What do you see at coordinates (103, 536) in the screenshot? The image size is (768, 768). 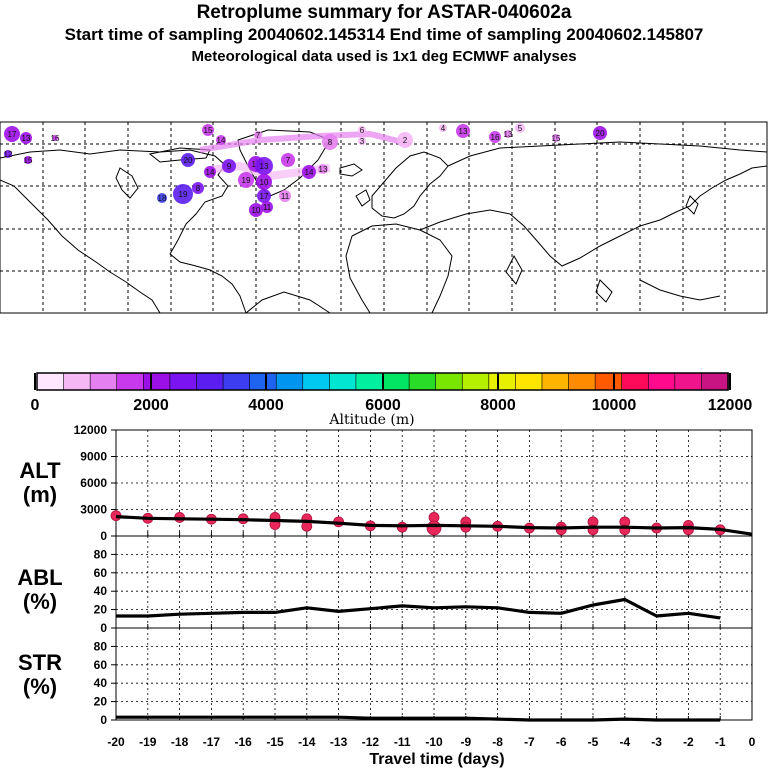 I see `alt-ytick-label: 0` at bounding box center [103, 536].